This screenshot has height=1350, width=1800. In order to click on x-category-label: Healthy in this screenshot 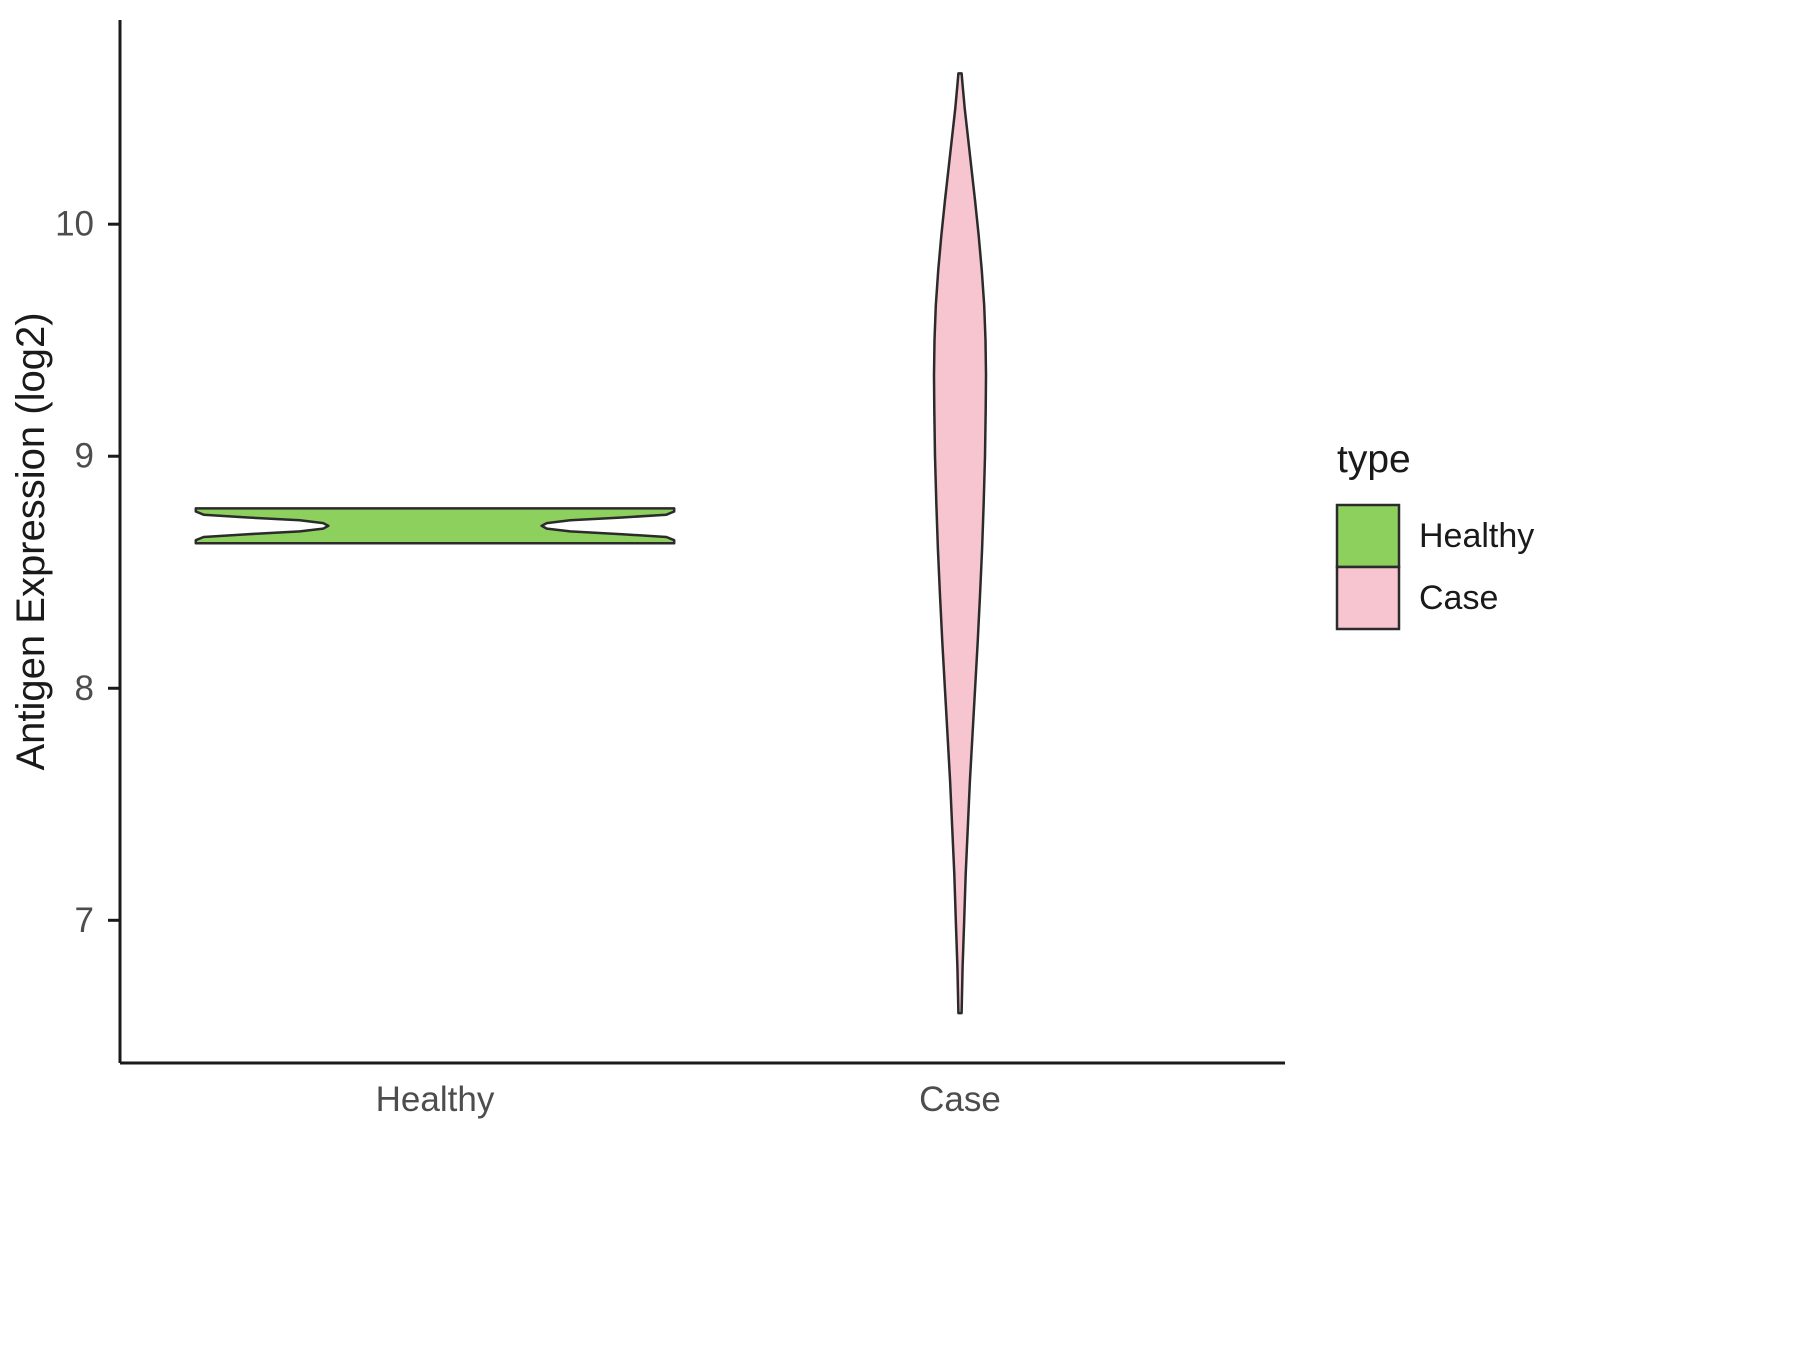, I will do `click(435, 1099)`.